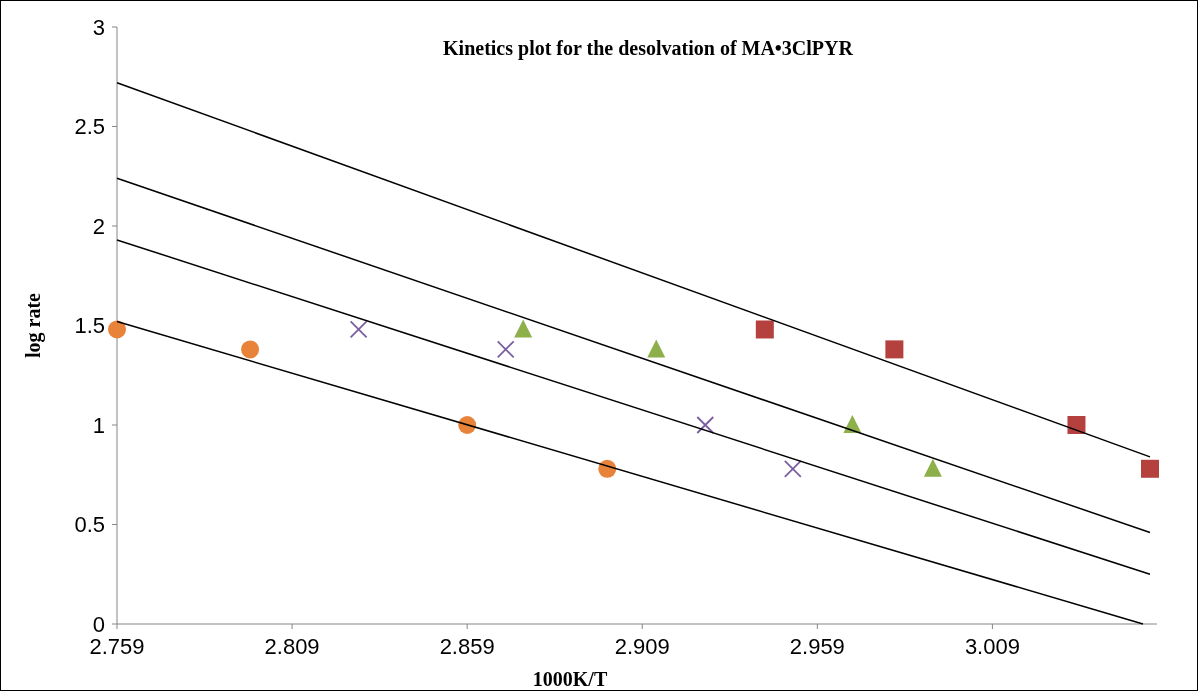 Image resolution: width=1198 pixels, height=691 pixels. What do you see at coordinates (117, 646) in the screenshot?
I see `x-tick-label: 2.759` at bounding box center [117, 646].